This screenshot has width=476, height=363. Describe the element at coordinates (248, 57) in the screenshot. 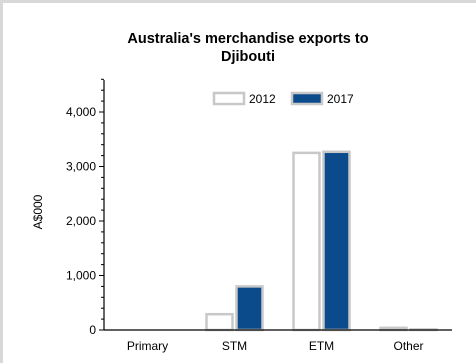

I see `chart-title-line2: Djibouti` at that location.